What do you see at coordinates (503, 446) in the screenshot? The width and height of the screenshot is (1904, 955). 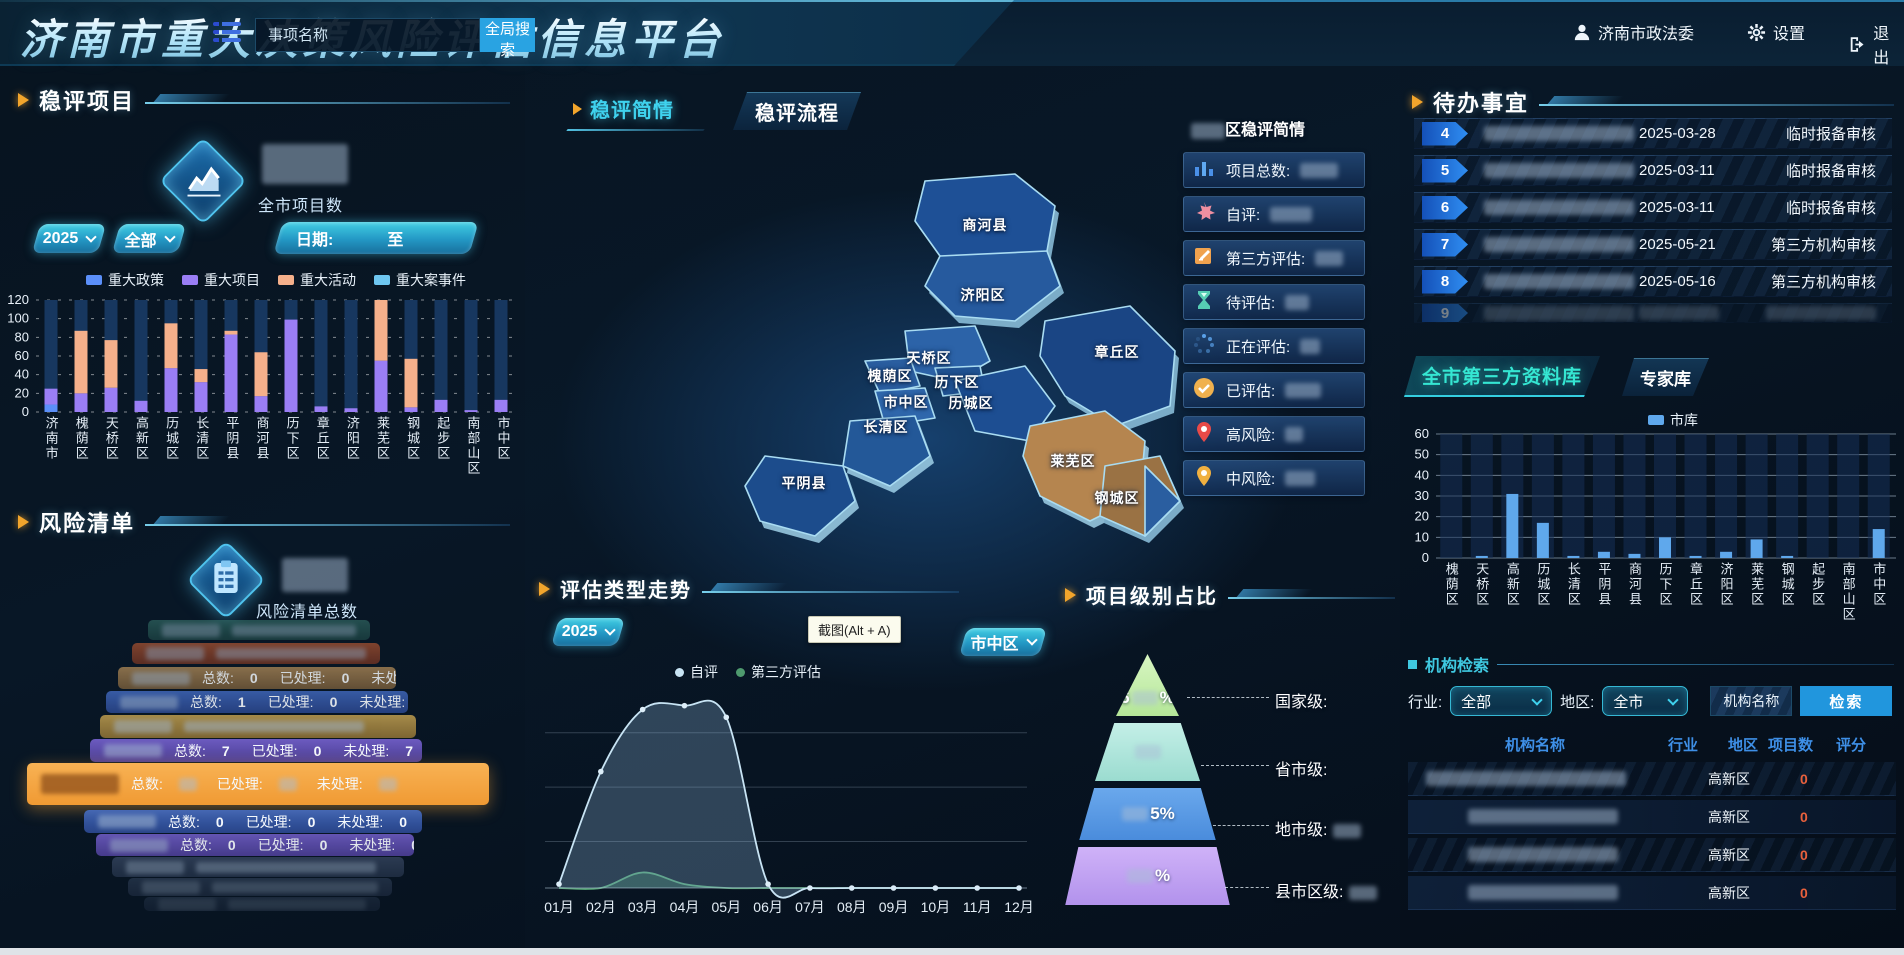 I see `projects-x-category: 市中区` at bounding box center [503, 446].